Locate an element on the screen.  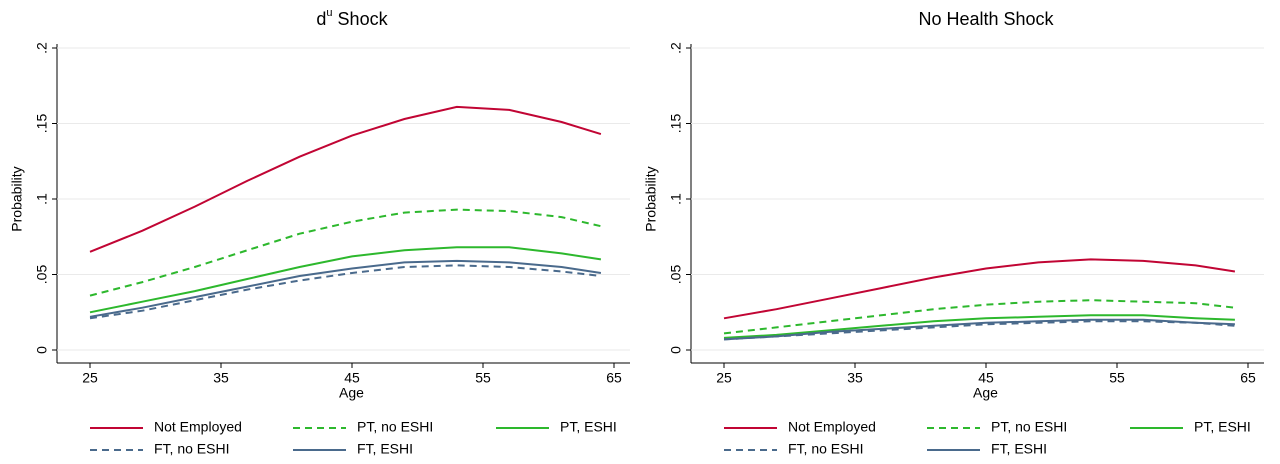
title-part: d is located at coordinates (321, 19).